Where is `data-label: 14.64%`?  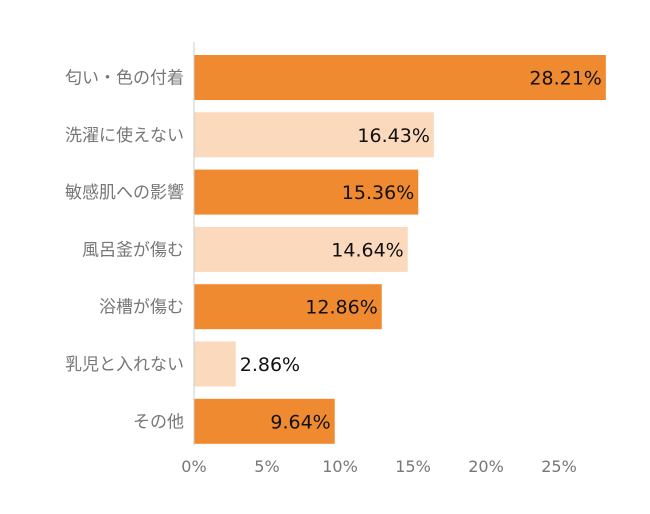 data-label: 14.64% is located at coordinates (367, 250).